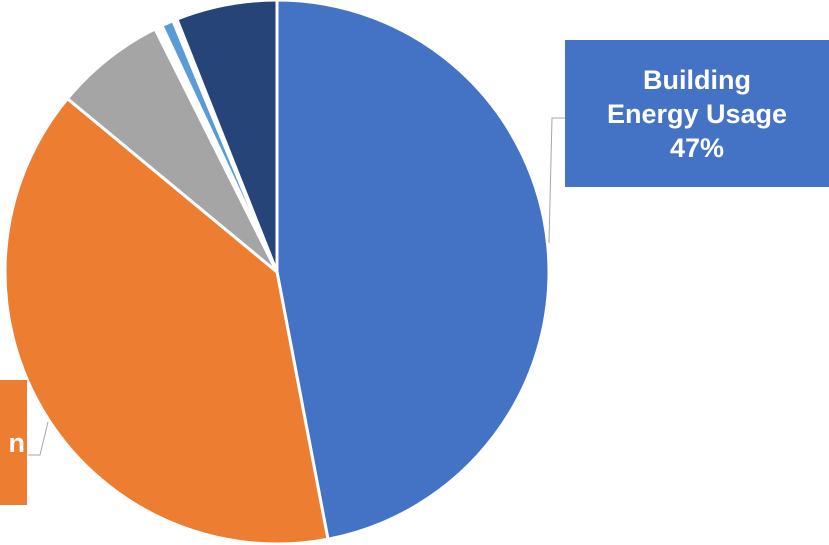 This screenshot has width=829, height=545. I want to click on data-label-orange-slice: n, so click(13, 442).